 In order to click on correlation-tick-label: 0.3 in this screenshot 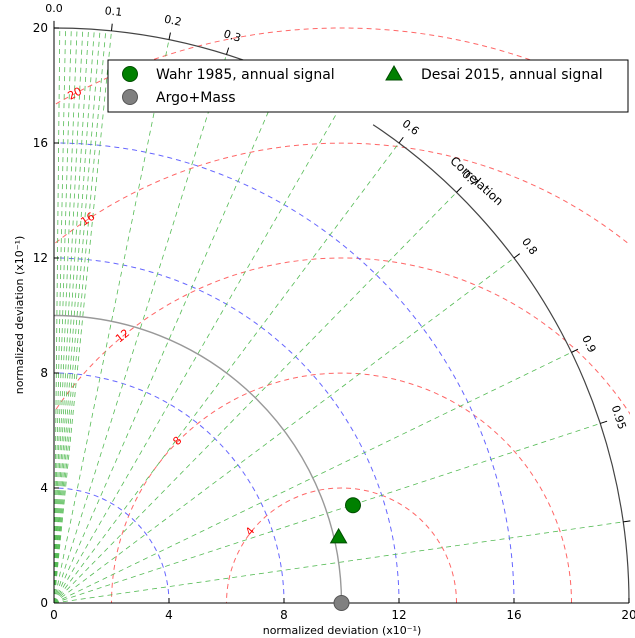, I will do `click(232, 36)`.